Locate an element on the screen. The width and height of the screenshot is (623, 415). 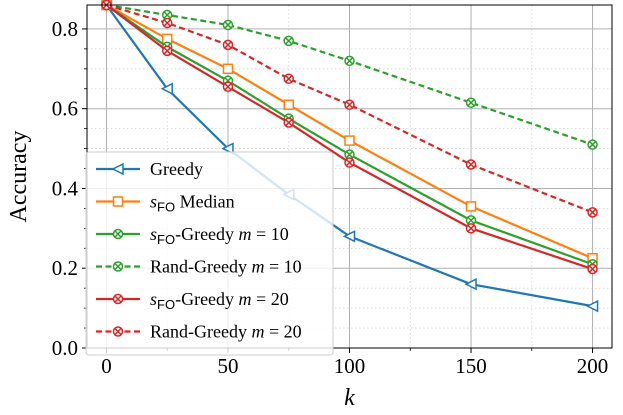
legend-label: Rand-Greedy m = 10 is located at coordinates (226, 267).